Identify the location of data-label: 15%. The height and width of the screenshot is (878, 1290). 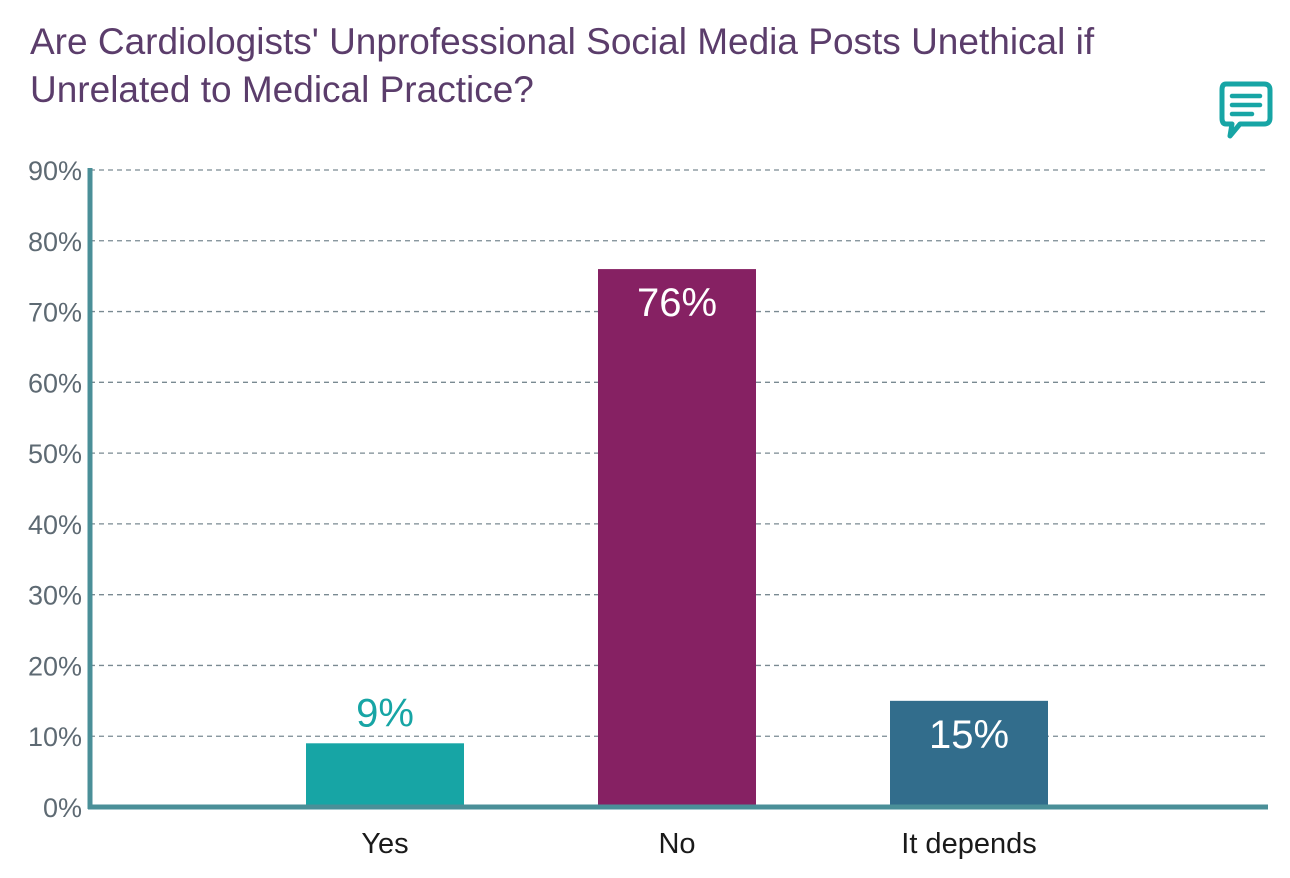
(969, 735).